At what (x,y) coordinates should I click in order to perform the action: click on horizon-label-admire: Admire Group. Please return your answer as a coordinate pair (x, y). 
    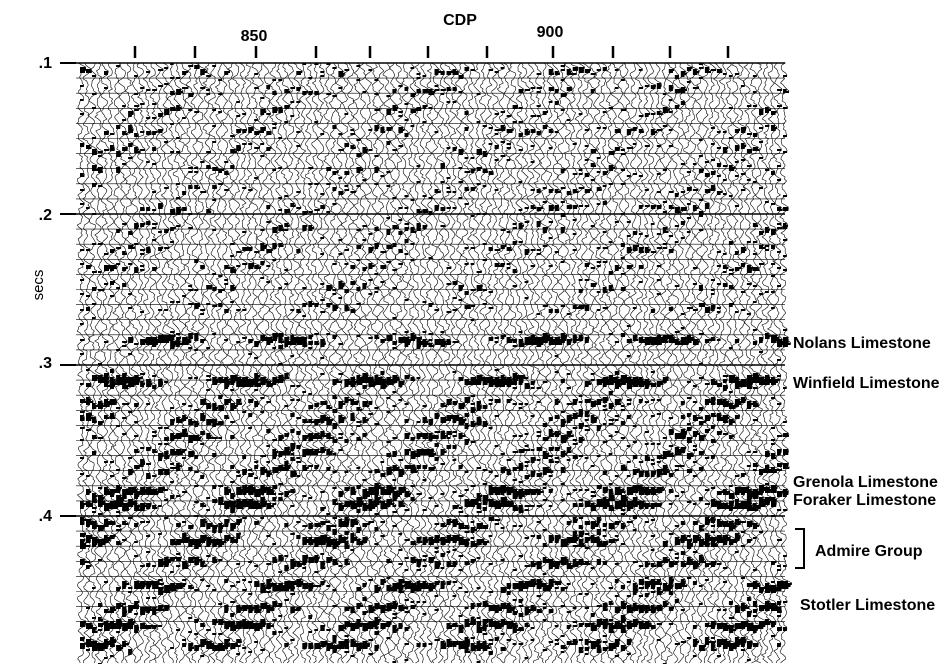
    Looking at the image, I should click on (869, 551).